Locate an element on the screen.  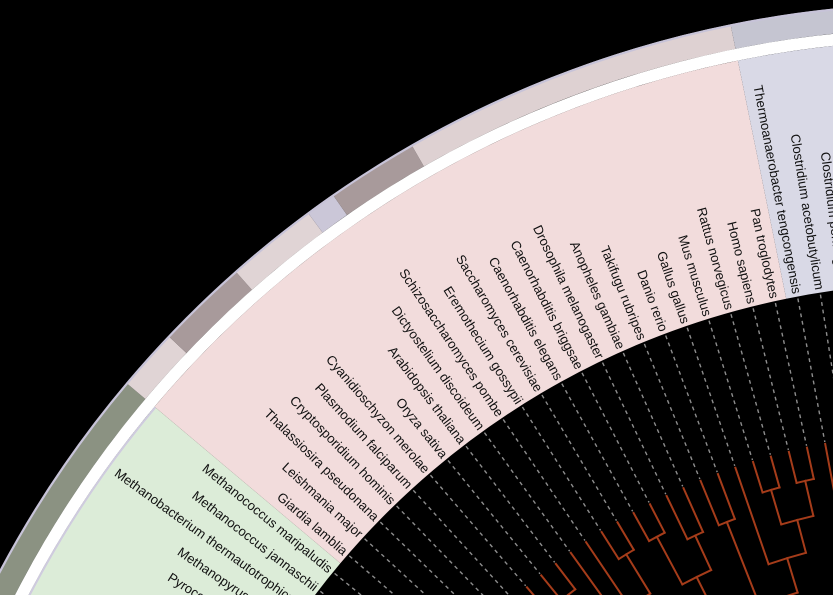
archaea-wedge-outer-line is located at coordinates (92, 500).